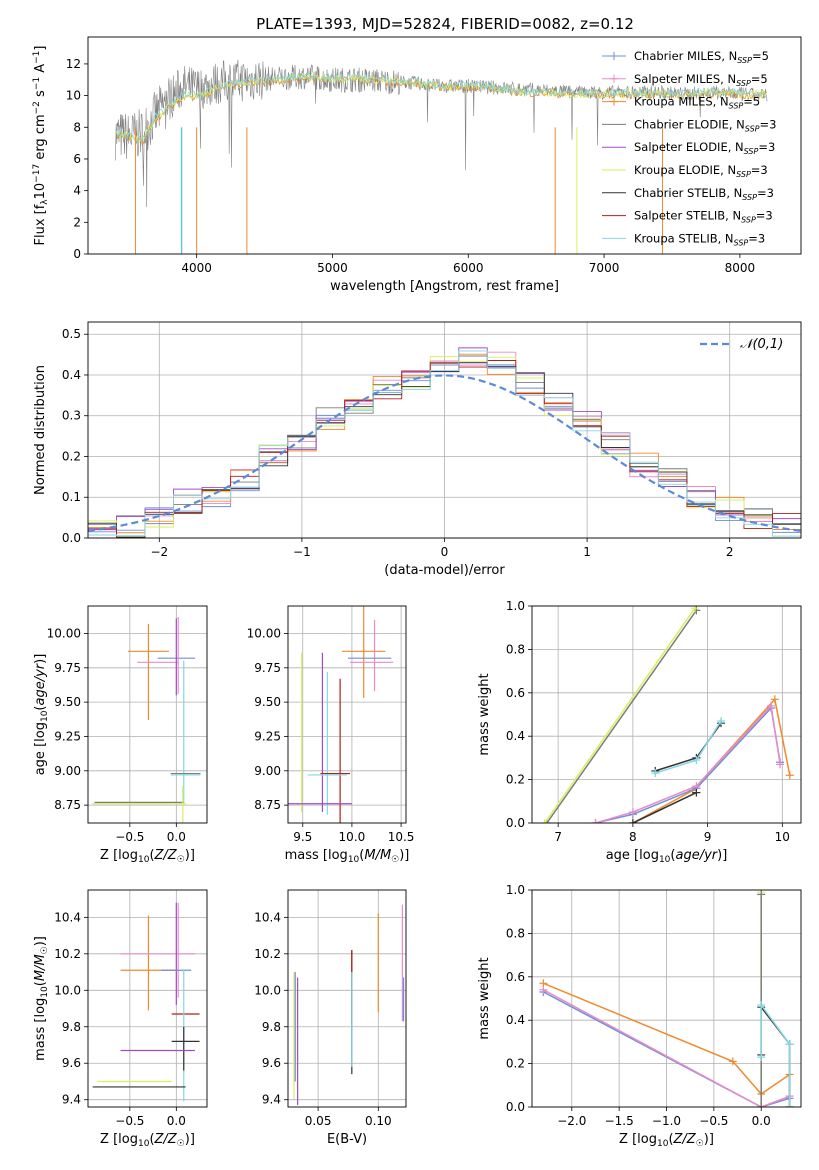 This screenshot has width=819, height=1170. What do you see at coordinates (302, 837) in the screenshot?
I see `tick-label-x: 9.5` at bounding box center [302, 837].